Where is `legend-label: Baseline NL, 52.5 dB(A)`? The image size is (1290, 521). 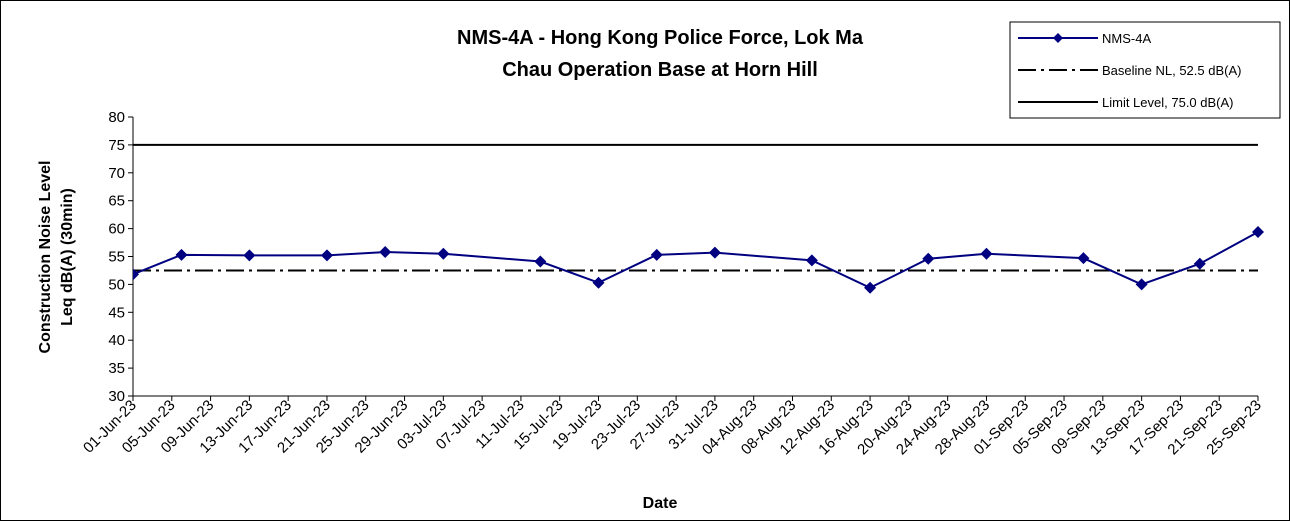 legend-label: Baseline NL, 52.5 dB(A) is located at coordinates (1171, 70).